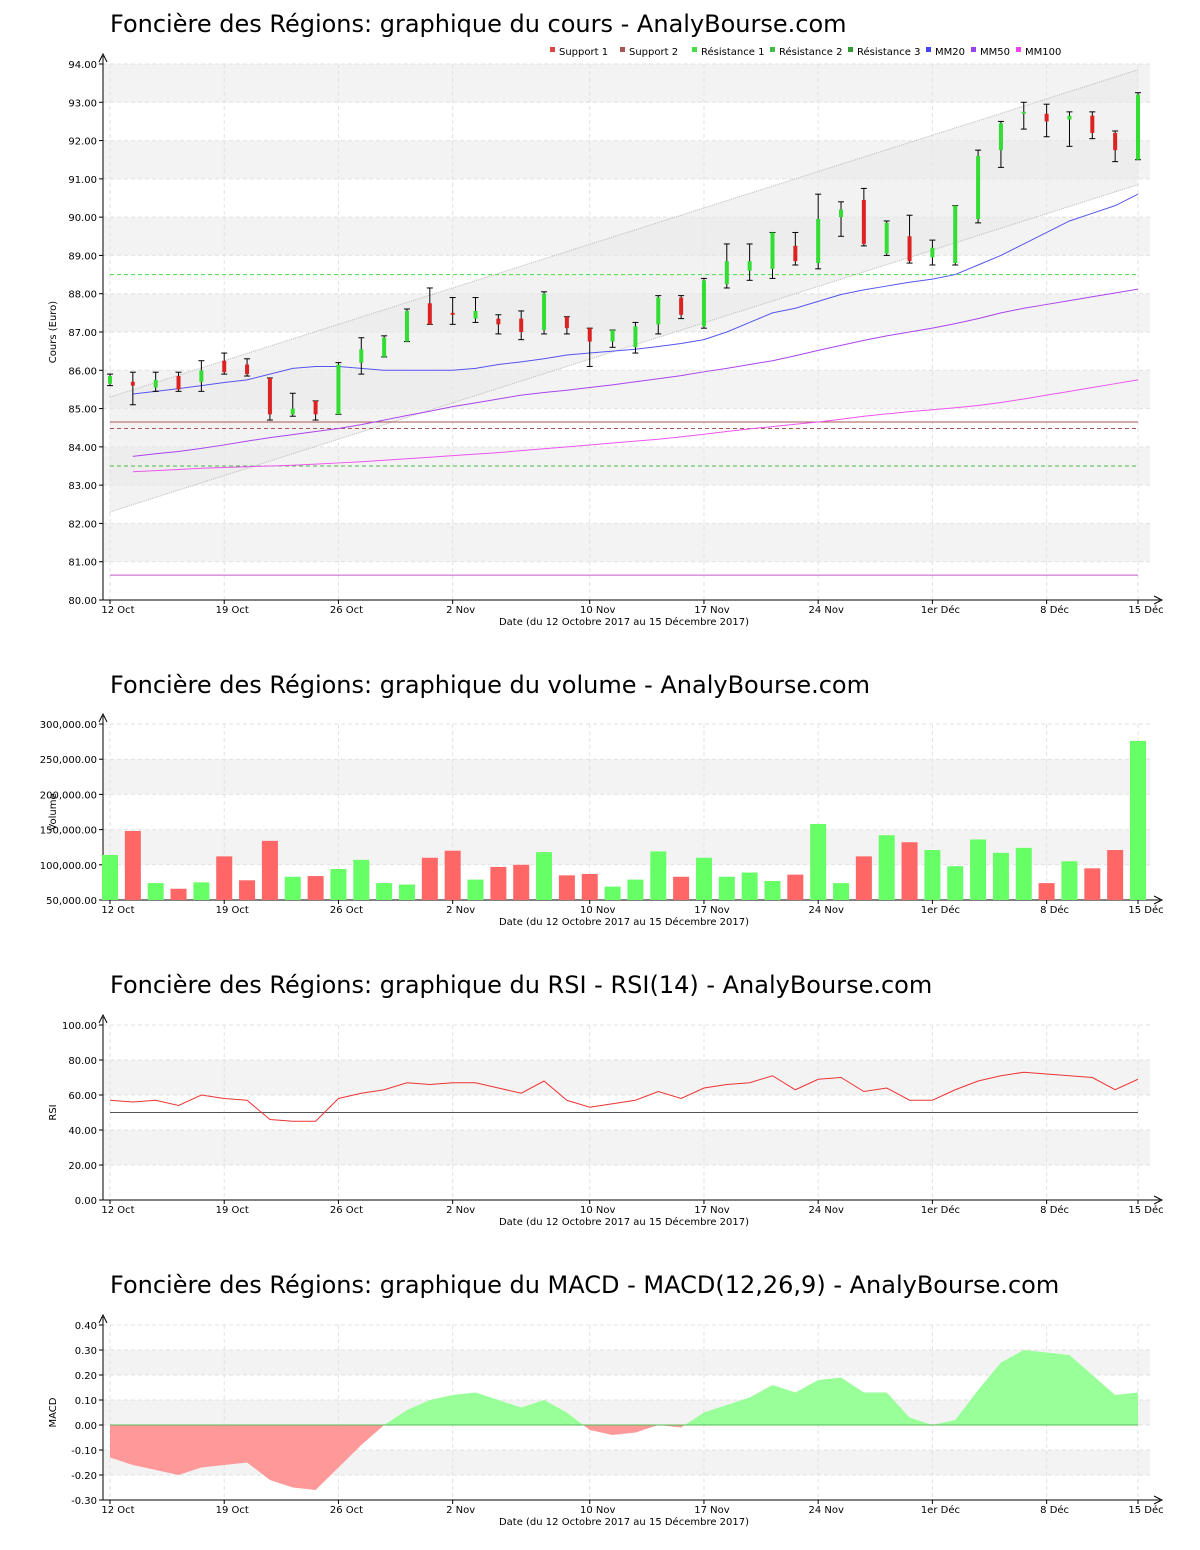  Describe the element at coordinates (68, 831) in the screenshot. I see `y-tick-label: 150,000.00` at that location.